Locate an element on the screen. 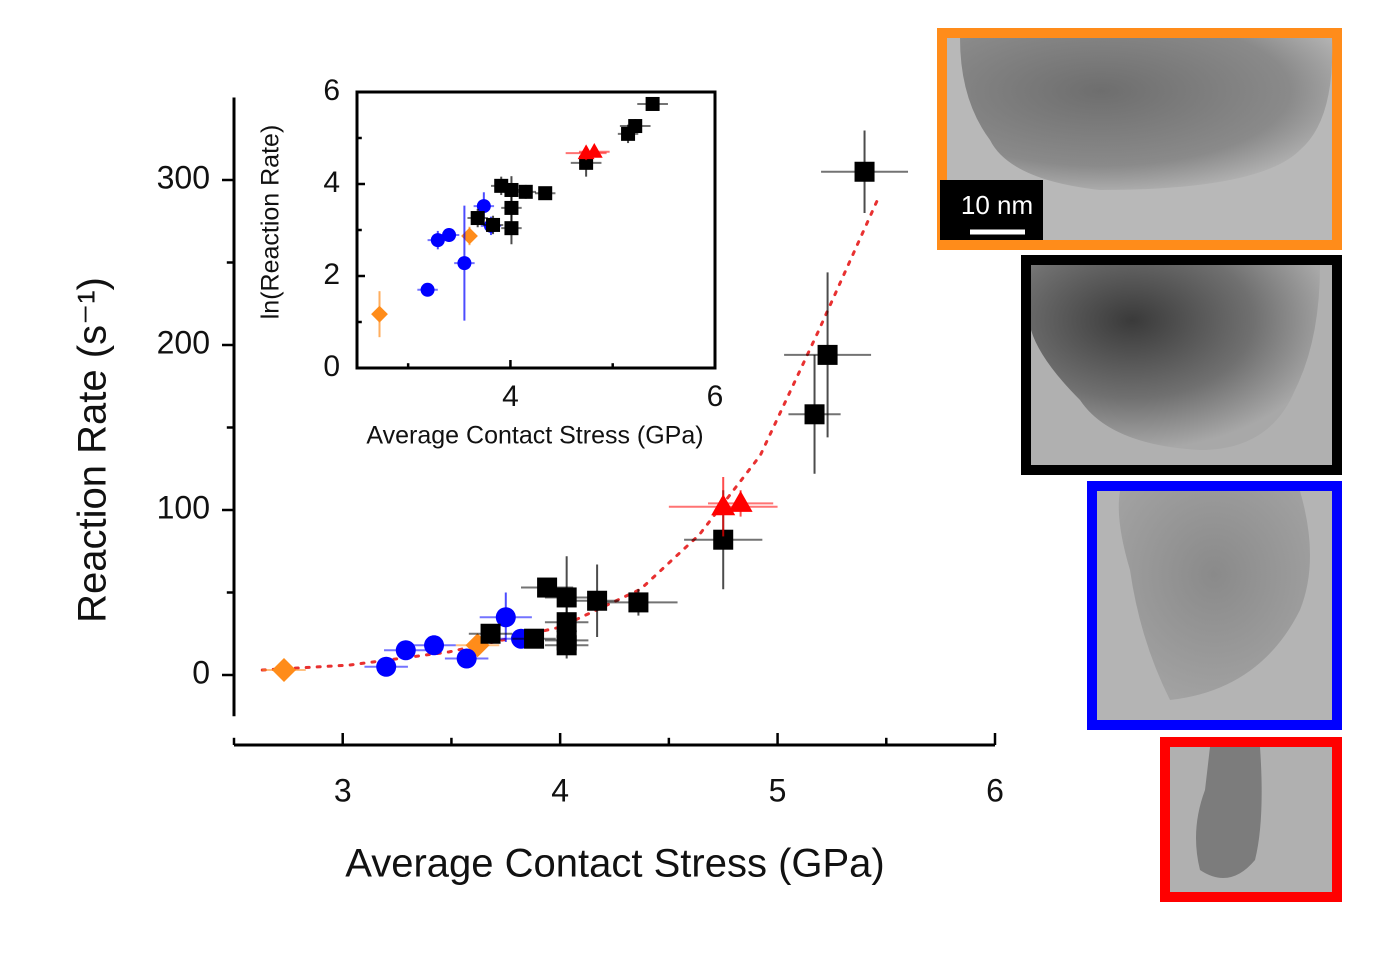 Image resolution: width=1392 pixels, height=957 pixels. plot-frame is located at coordinates (536, 230).